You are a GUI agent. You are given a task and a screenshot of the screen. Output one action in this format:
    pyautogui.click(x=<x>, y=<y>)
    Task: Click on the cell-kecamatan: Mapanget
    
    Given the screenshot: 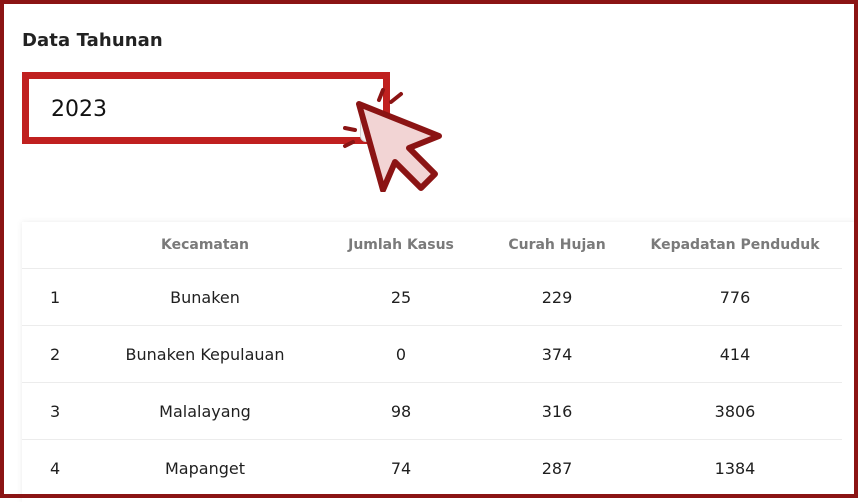 What is the action you would take?
    pyautogui.click(x=205, y=467)
    